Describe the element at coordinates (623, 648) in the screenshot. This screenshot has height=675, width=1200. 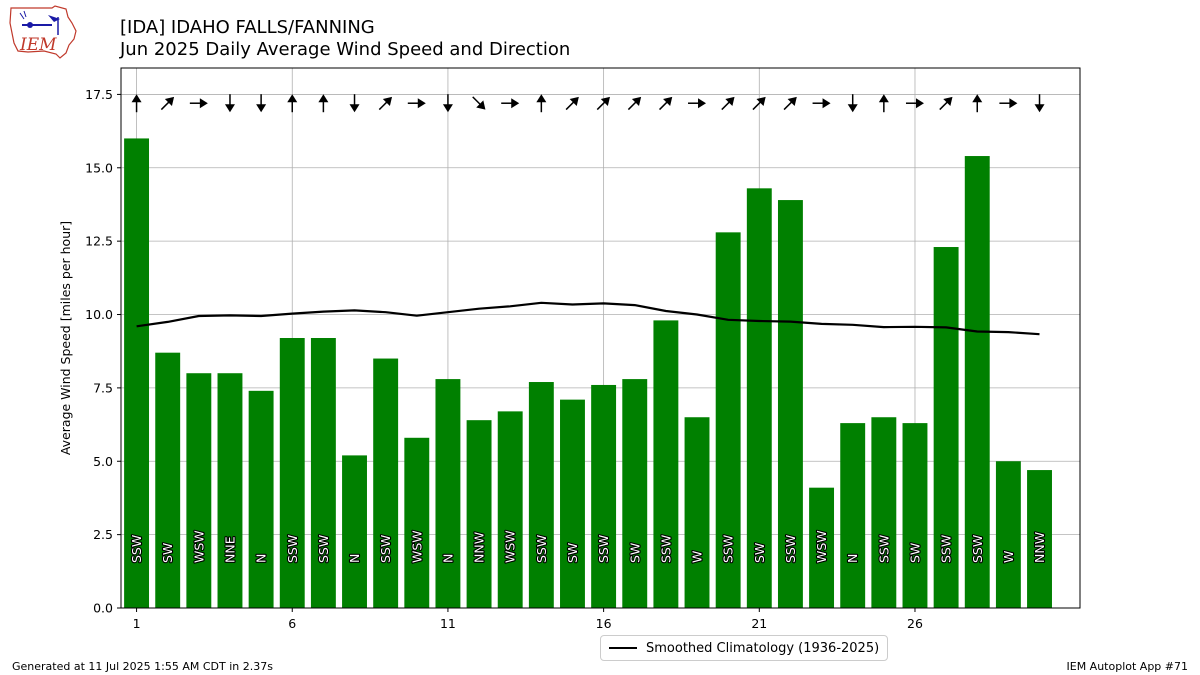
I see `legend-line-swatch` at that location.